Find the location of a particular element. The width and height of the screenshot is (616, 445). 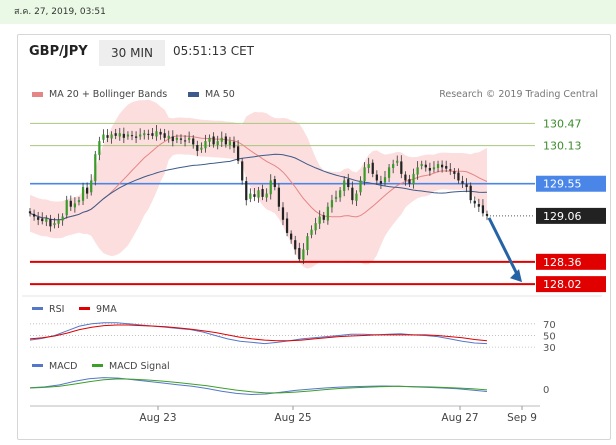

x-tick-label: Aug 23 is located at coordinates (157, 418).